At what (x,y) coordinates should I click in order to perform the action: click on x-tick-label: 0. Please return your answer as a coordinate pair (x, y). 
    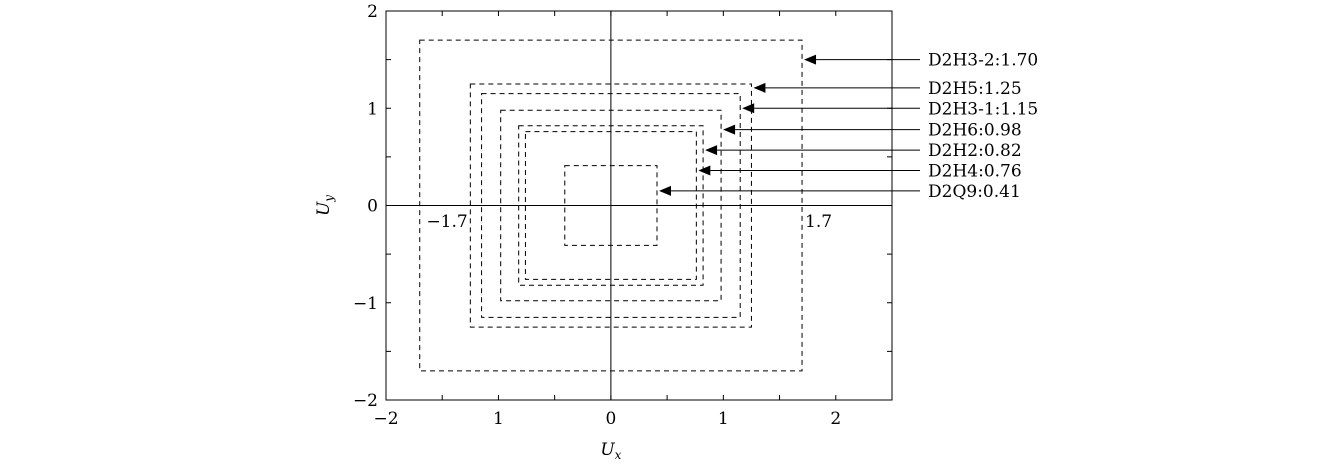
    Looking at the image, I should click on (610, 419).